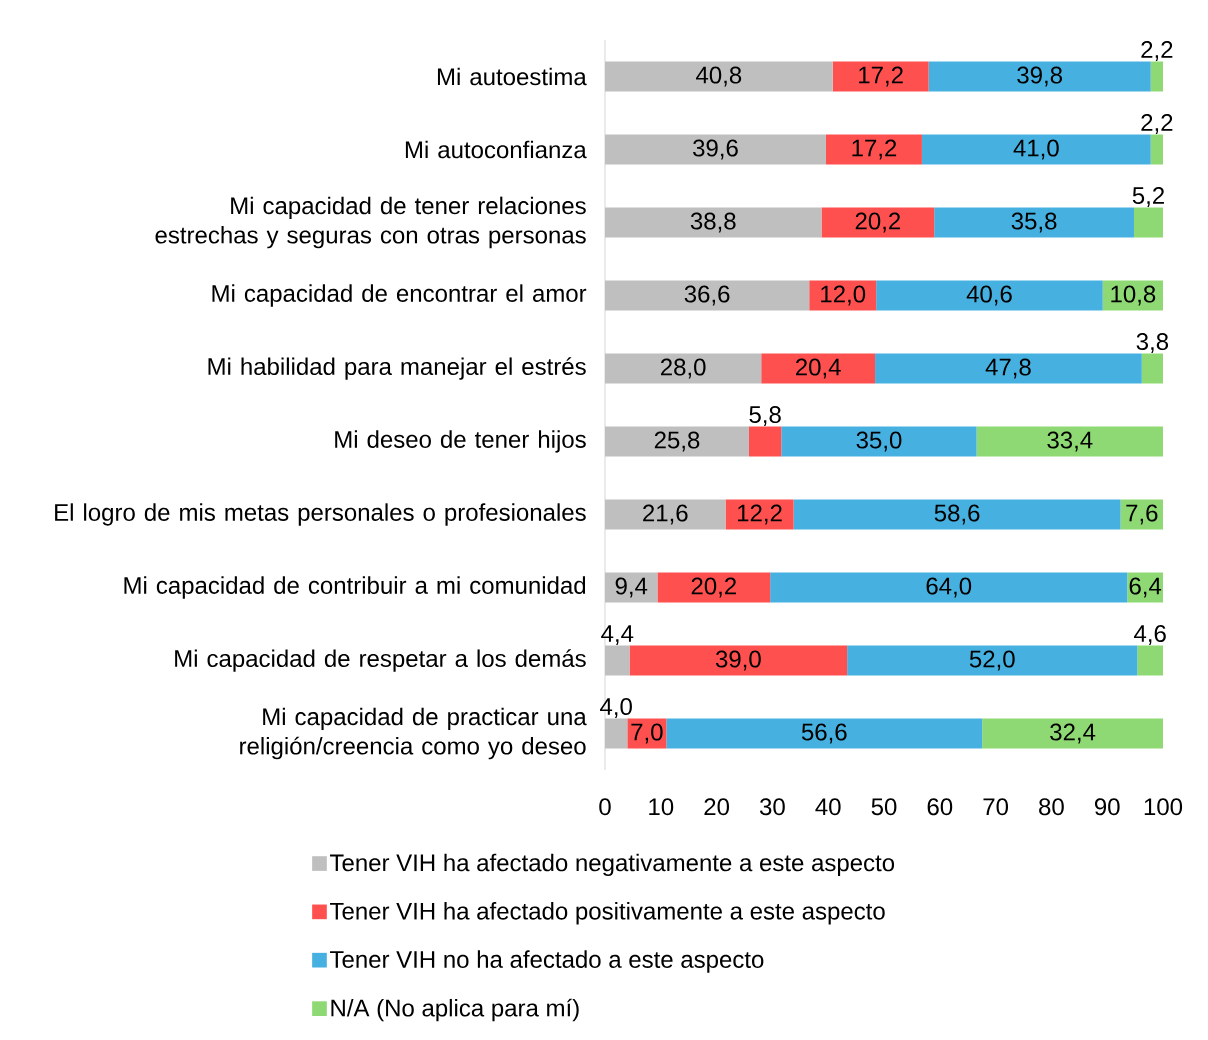 The width and height of the screenshot is (1208, 1040). Describe the element at coordinates (717, 807) in the screenshot. I see `x-tick-label: 20` at that location.